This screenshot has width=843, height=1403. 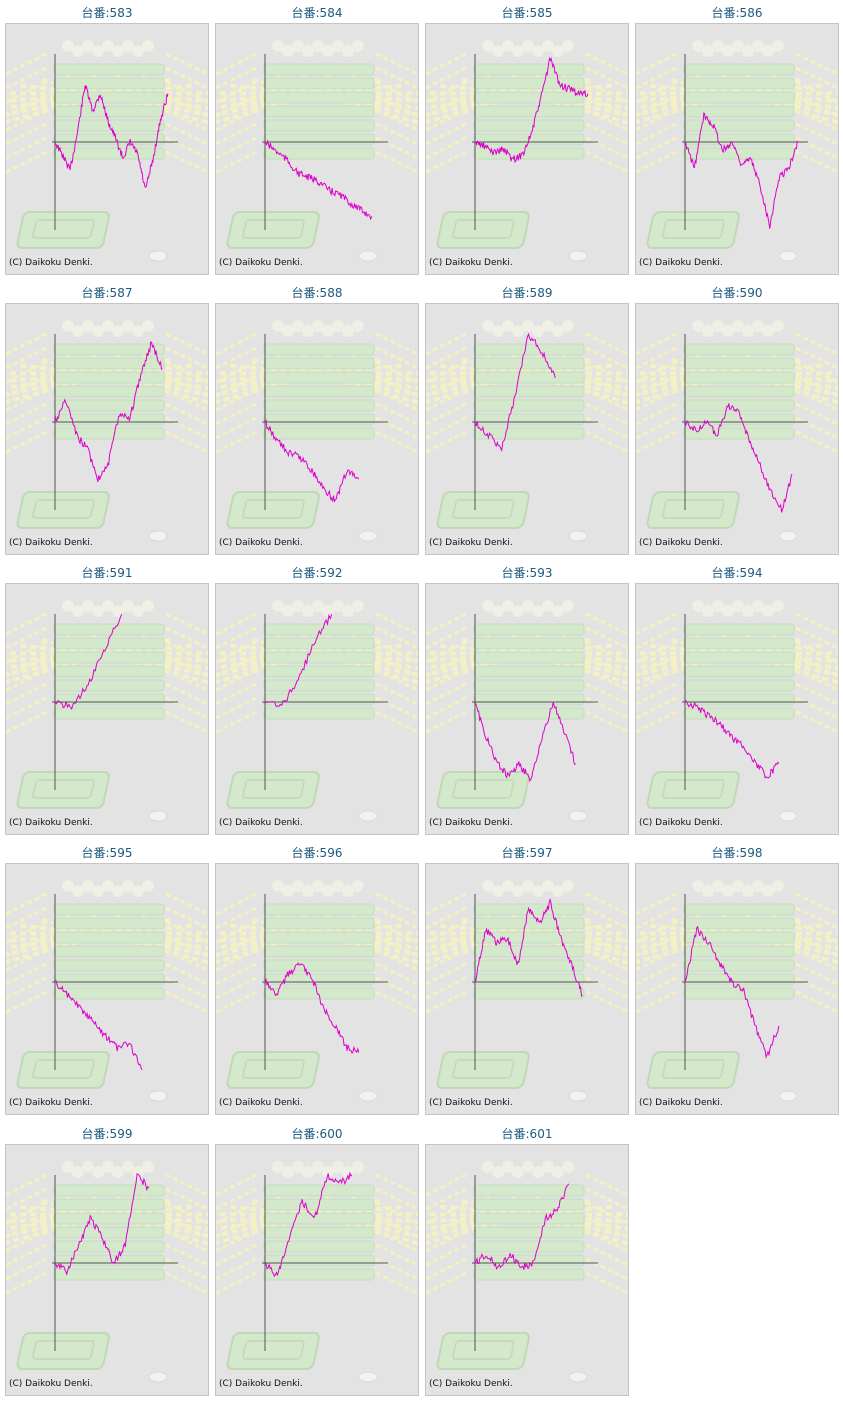 What do you see at coordinates (107, 293) in the screenshot?
I see `machine-number-title: 台番:587` at bounding box center [107, 293].